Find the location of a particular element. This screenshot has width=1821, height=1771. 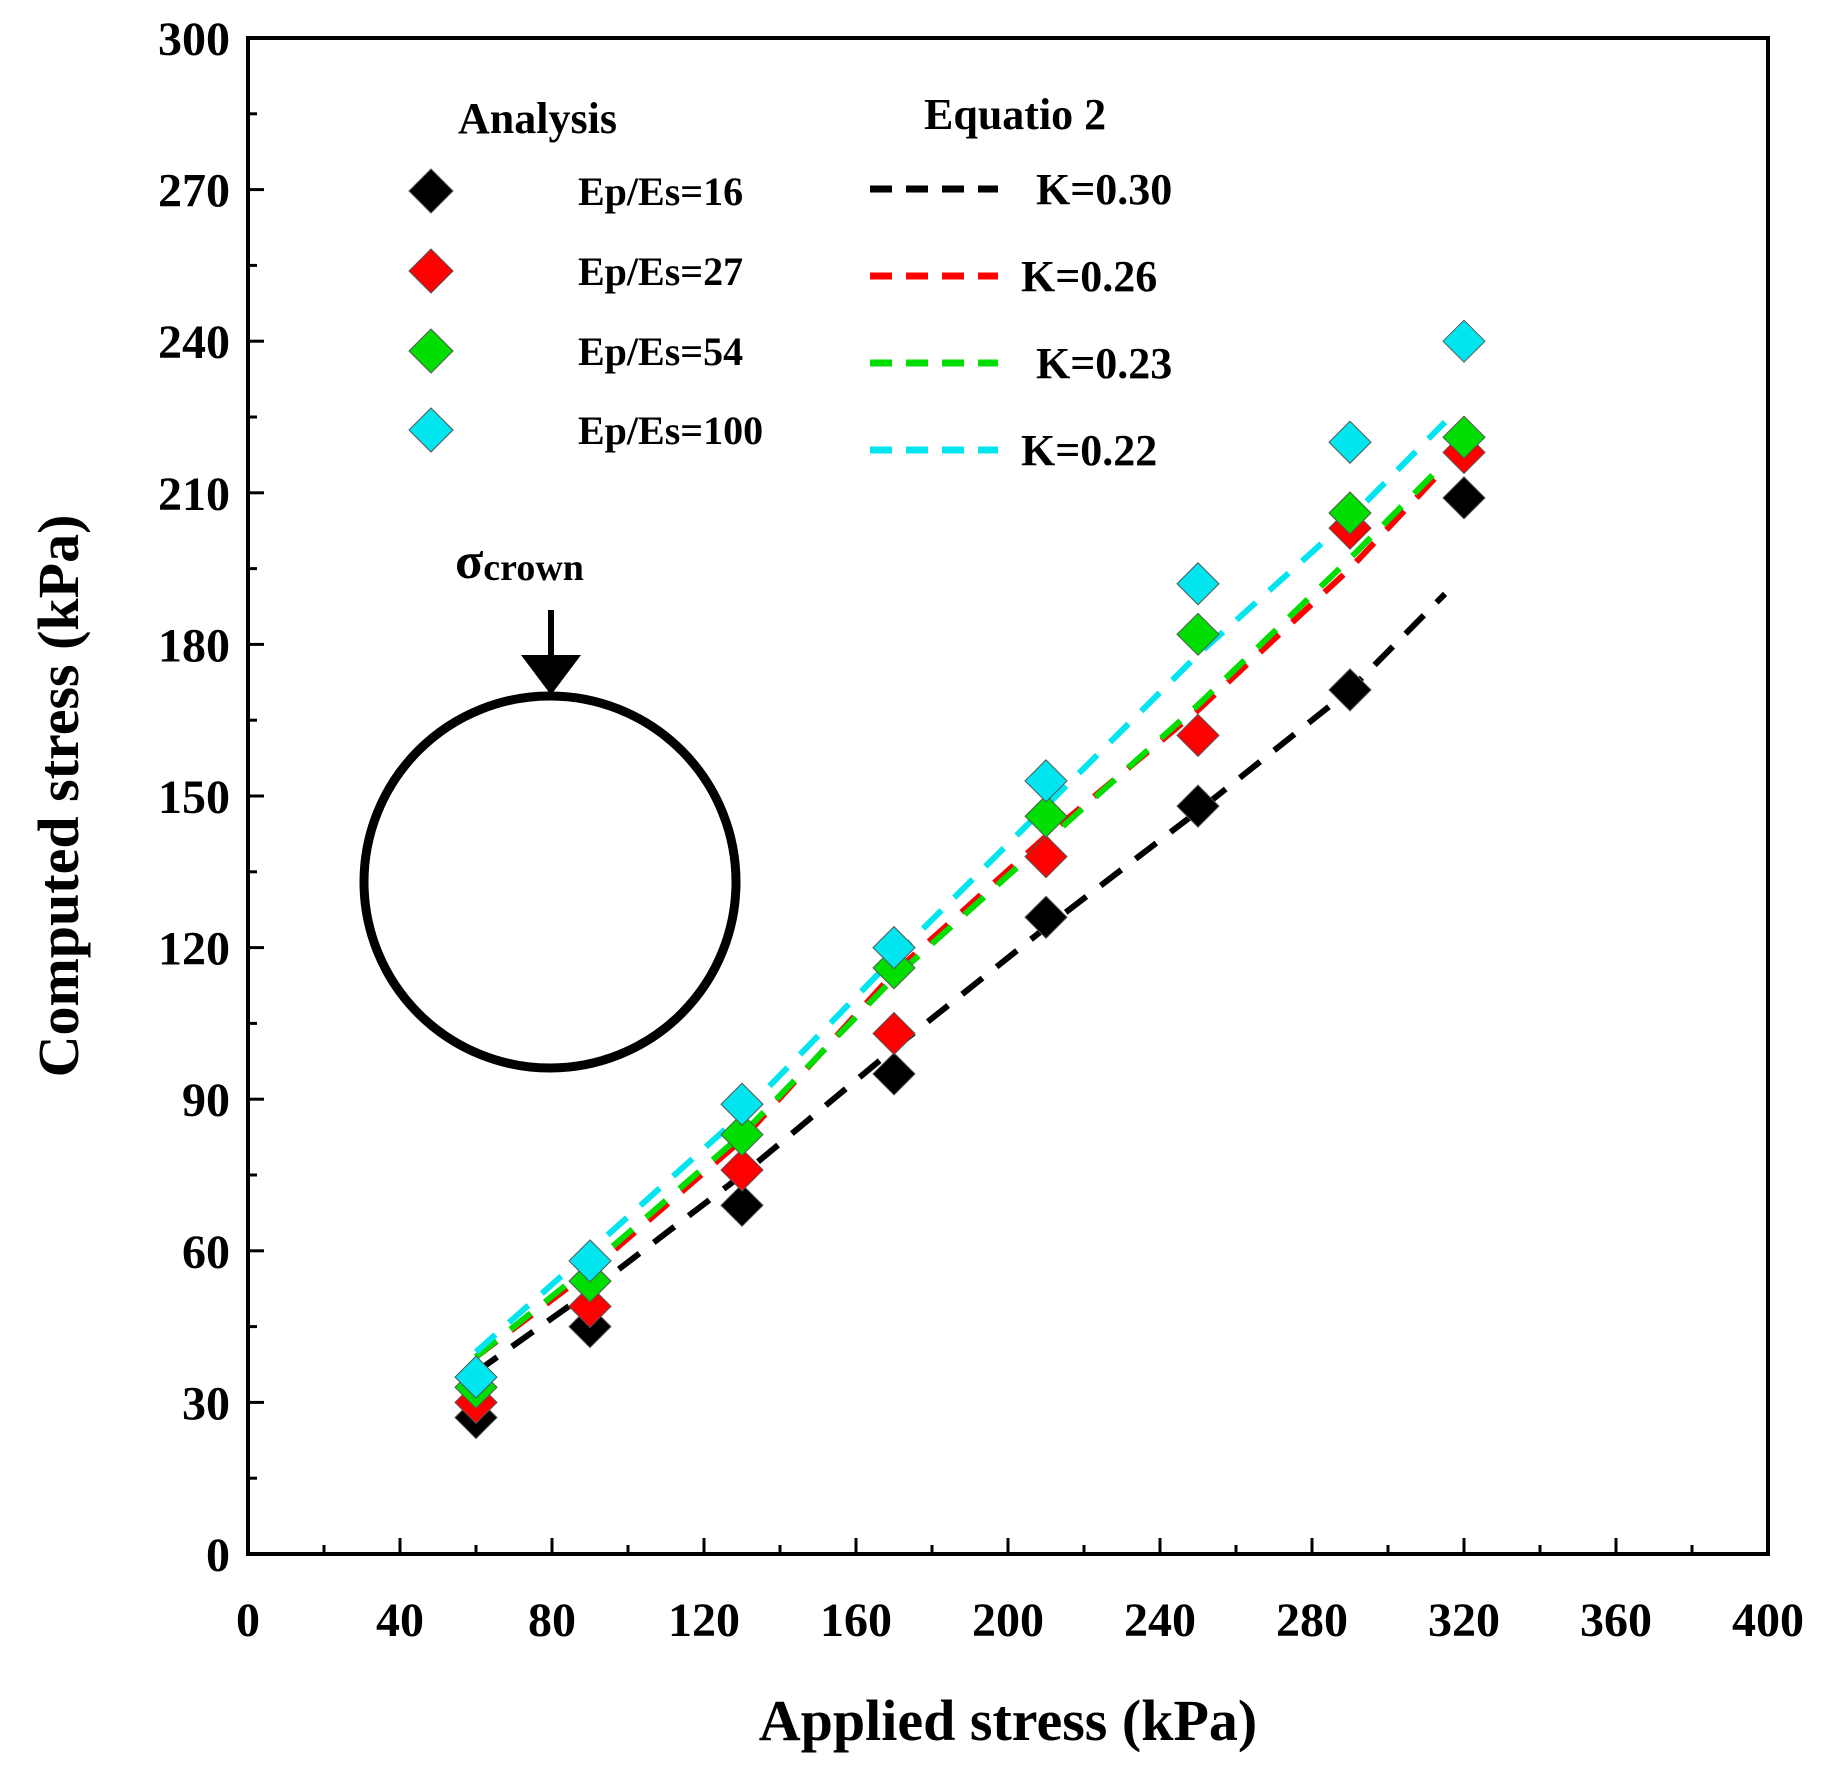

y-tick-label: 180 is located at coordinates (194, 645).